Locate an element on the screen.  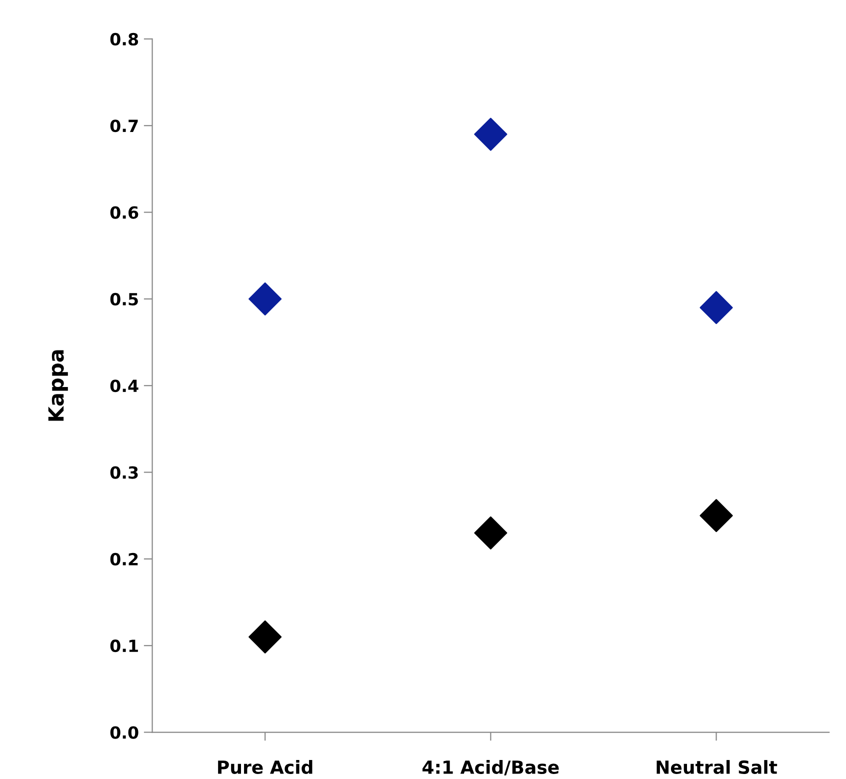
y-tick-label: 0.8 is located at coordinates (124, 39).